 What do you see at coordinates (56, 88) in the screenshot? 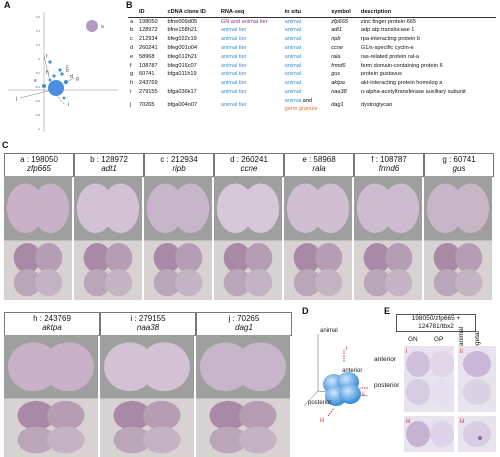
I see `point-cluster-main` at bounding box center [56, 88].